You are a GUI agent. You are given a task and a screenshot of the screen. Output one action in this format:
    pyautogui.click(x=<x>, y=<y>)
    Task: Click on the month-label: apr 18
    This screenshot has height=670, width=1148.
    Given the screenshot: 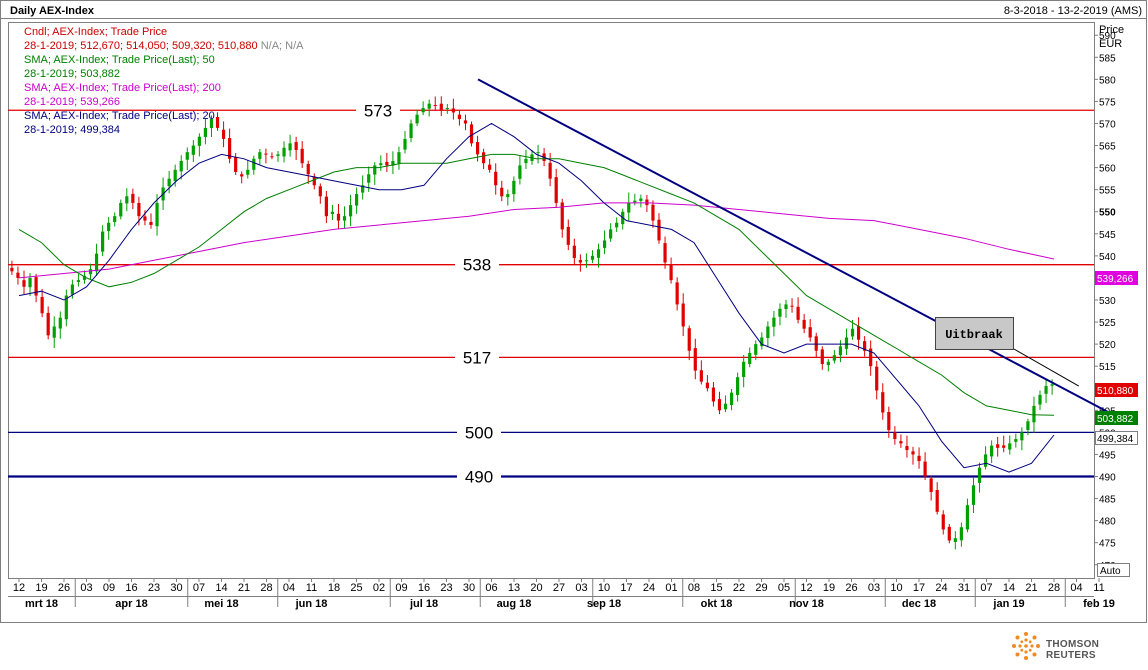 What is the action you would take?
    pyautogui.click(x=131, y=604)
    